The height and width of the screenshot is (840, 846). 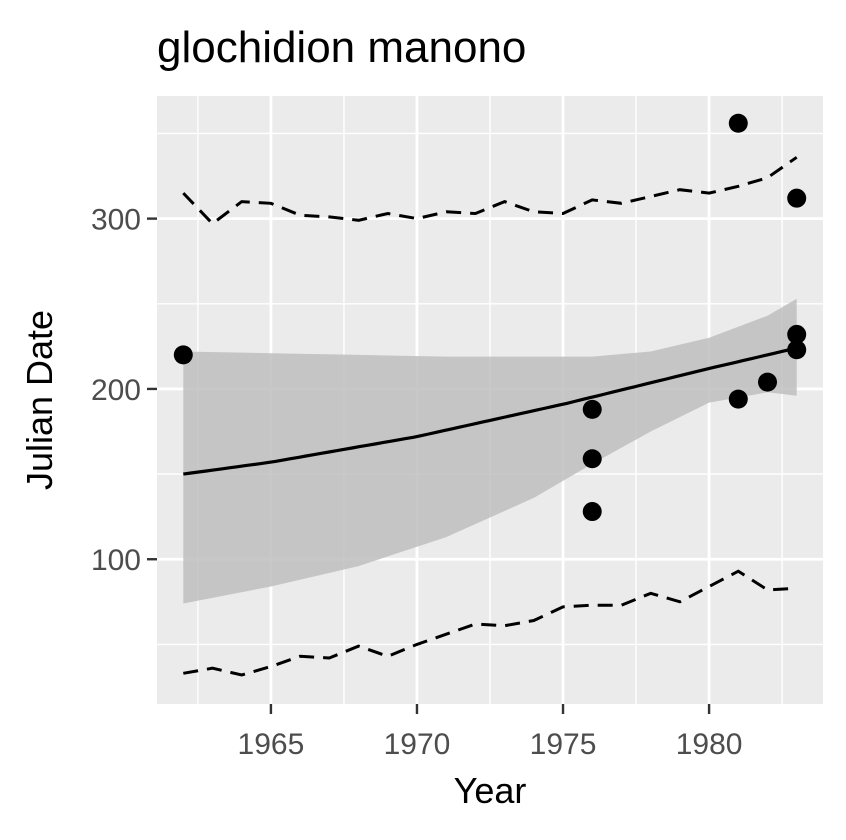 I want to click on x-axis: 1965 1970 1975 1980, so click(x=490, y=732).